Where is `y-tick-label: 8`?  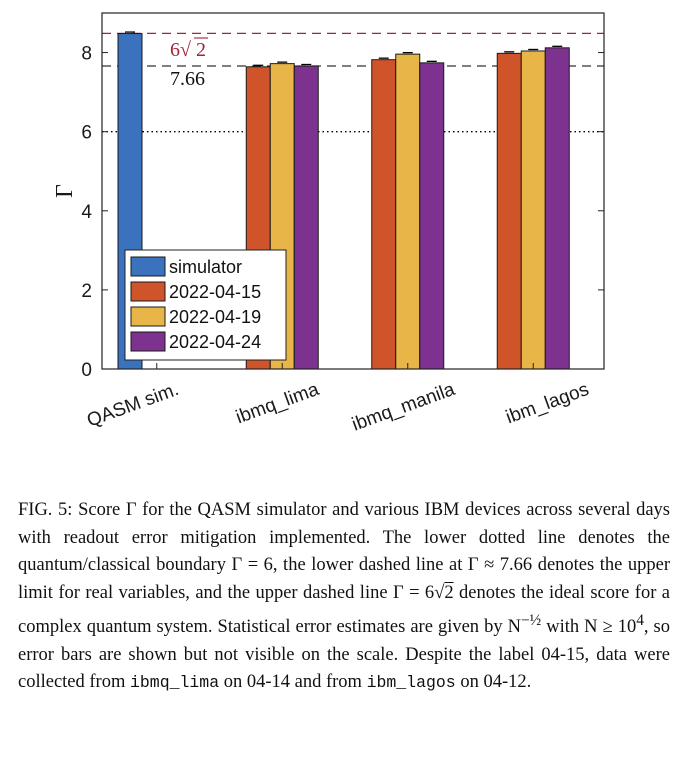 y-tick-label: 8 is located at coordinates (86, 54).